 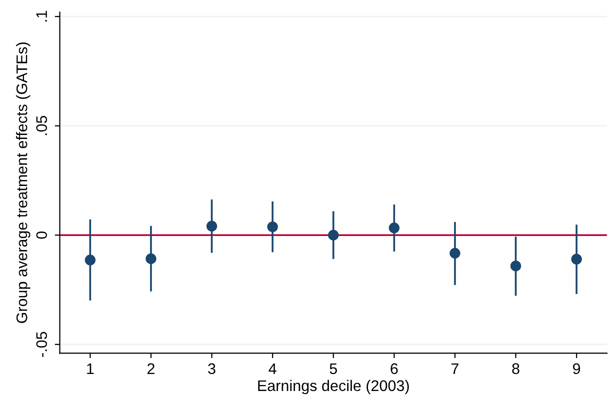 What do you see at coordinates (23, 182) in the screenshot?
I see `y-axis-title: Group average treatment effects (GATEs)` at bounding box center [23, 182].